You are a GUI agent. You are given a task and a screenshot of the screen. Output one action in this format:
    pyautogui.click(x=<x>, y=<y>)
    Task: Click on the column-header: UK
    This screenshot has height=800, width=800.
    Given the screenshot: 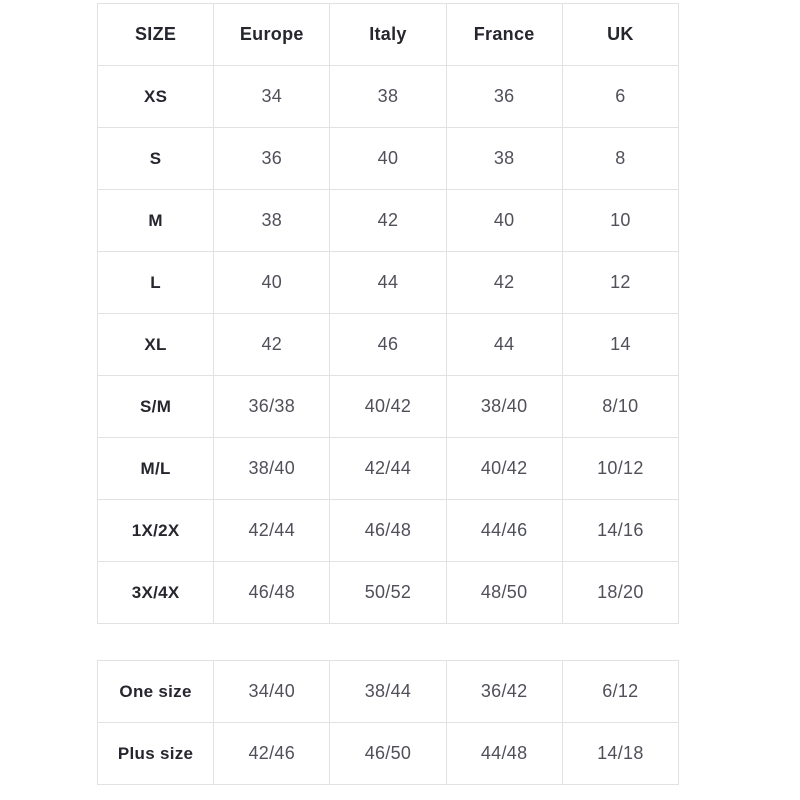 What is the action you would take?
    pyautogui.click(x=620, y=34)
    